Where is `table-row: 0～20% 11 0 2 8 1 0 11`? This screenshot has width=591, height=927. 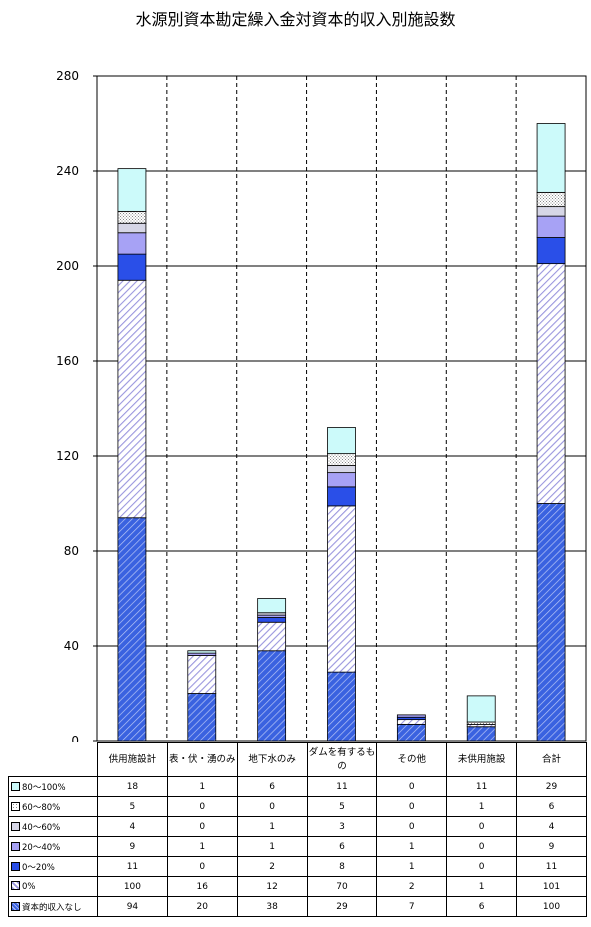 table-row: 0～20% 11 0 2 8 1 0 11 is located at coordinates (297, 866).